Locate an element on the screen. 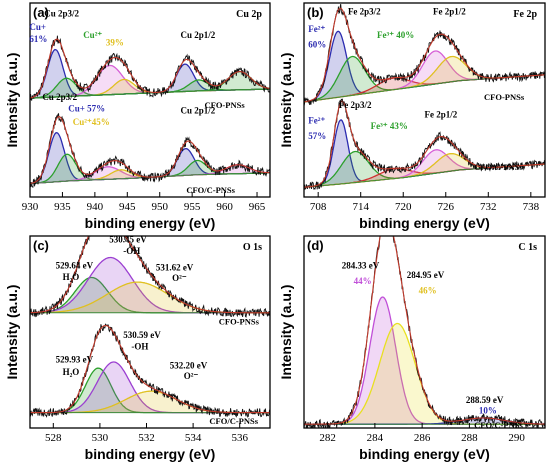 Image resolution: width=550 pixels, height=471 pixels. x-tick-label: 965 is located at coordinates (257, 207).